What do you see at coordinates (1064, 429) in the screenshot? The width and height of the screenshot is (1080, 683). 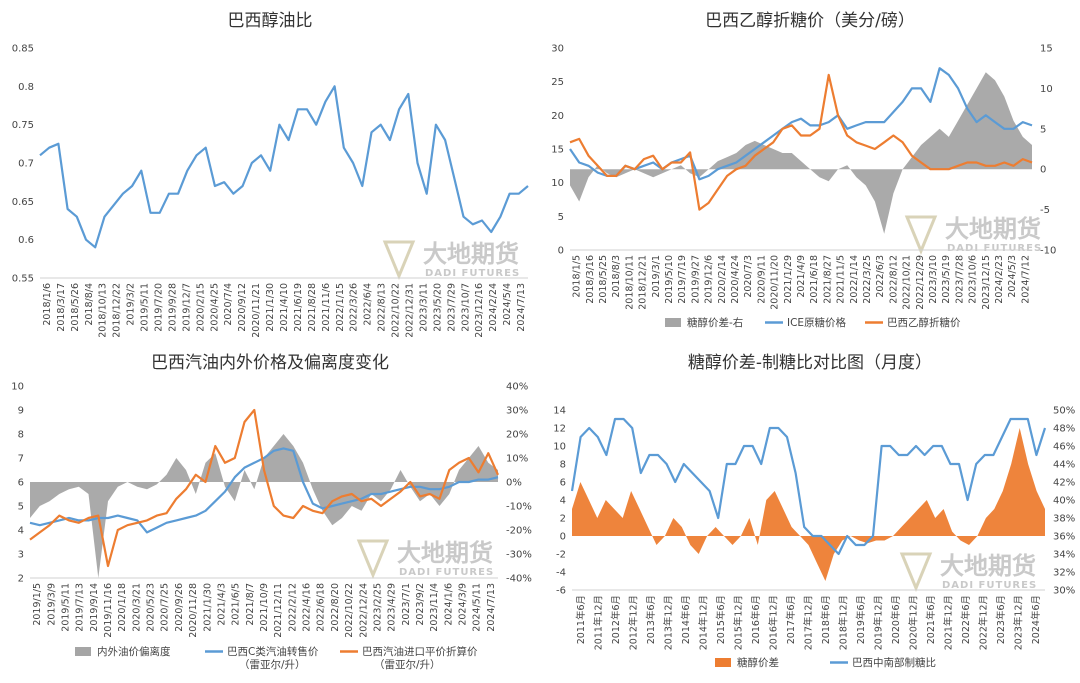 I see `y2-tick-label: 48%` at bounding box center [1064, 429].